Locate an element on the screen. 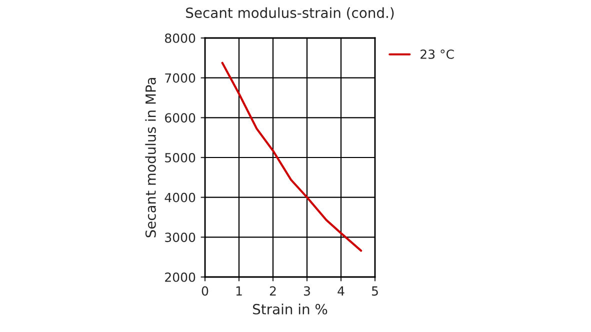 Image resolution: width=591 pixels, height=332 pixels. y-axis-title: Secant modulus in MPa is located at coordinates (150, 158).